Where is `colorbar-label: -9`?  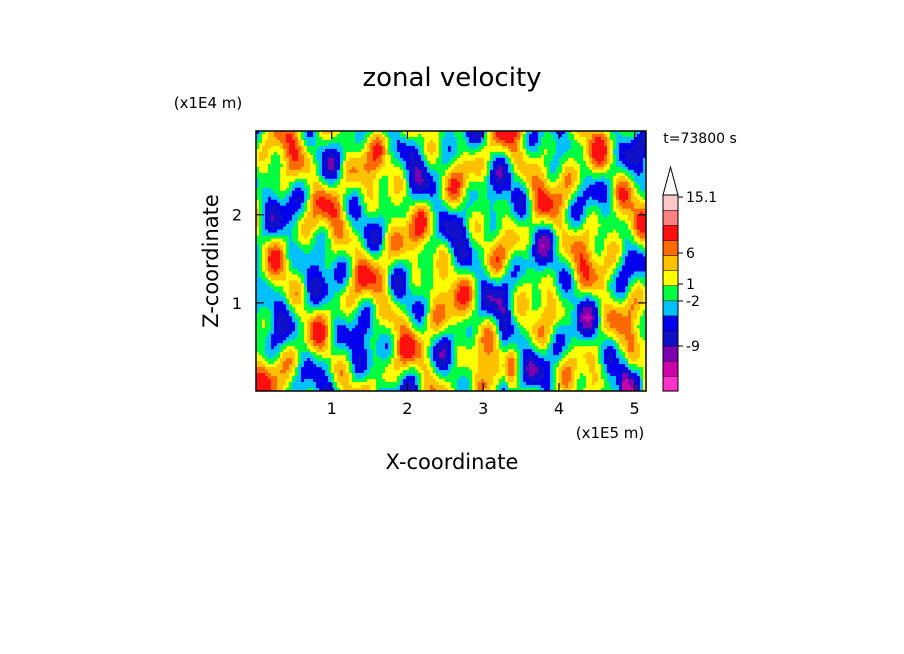 colorbar-label: -9 is located at coordinates (693, 347).